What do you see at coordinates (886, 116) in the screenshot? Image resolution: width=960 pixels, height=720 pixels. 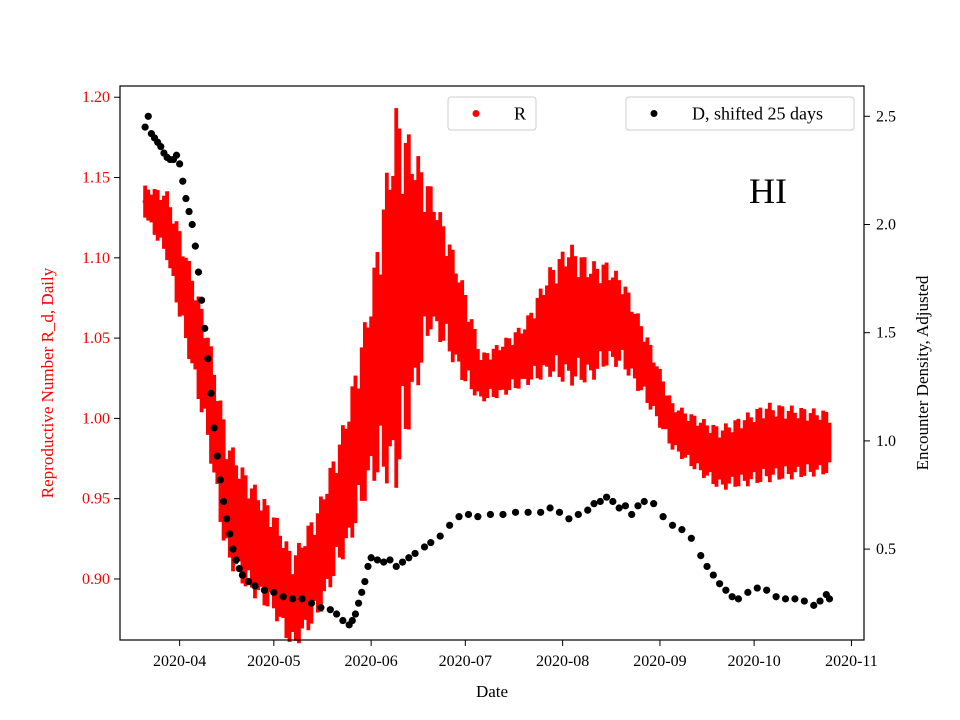 I see `right-tick-label: 2.5` at bounding box center [886, 116].